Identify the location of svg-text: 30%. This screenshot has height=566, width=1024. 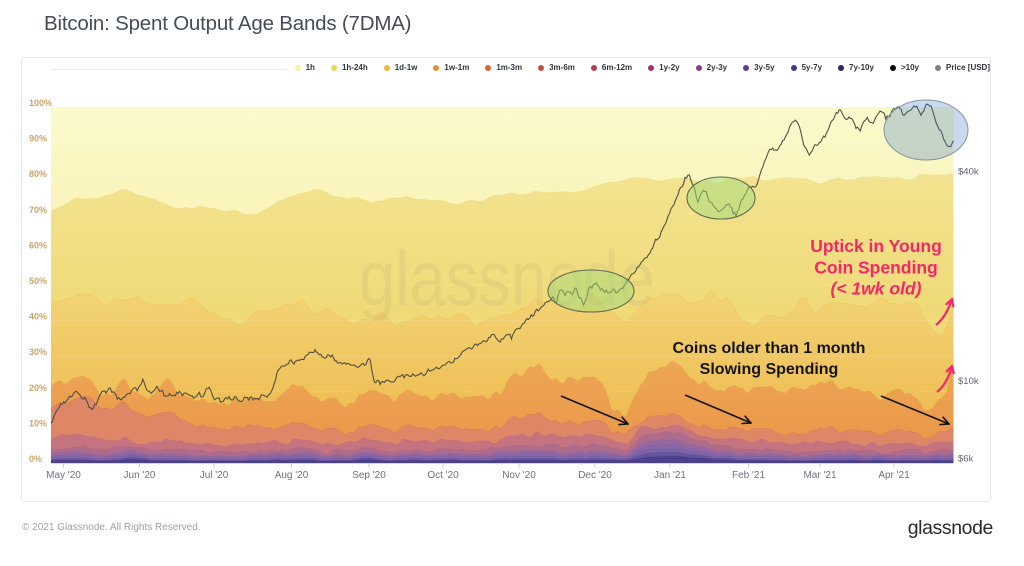
(38, 352).